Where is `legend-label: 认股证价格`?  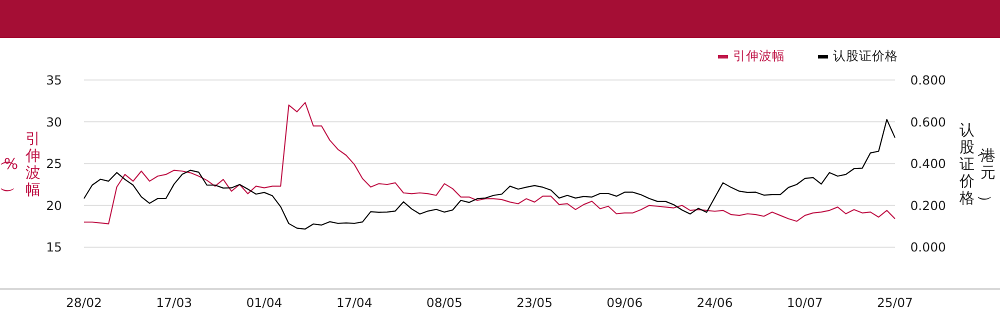
legend-label: 认股证价格 is located at coordinates (865, 55).